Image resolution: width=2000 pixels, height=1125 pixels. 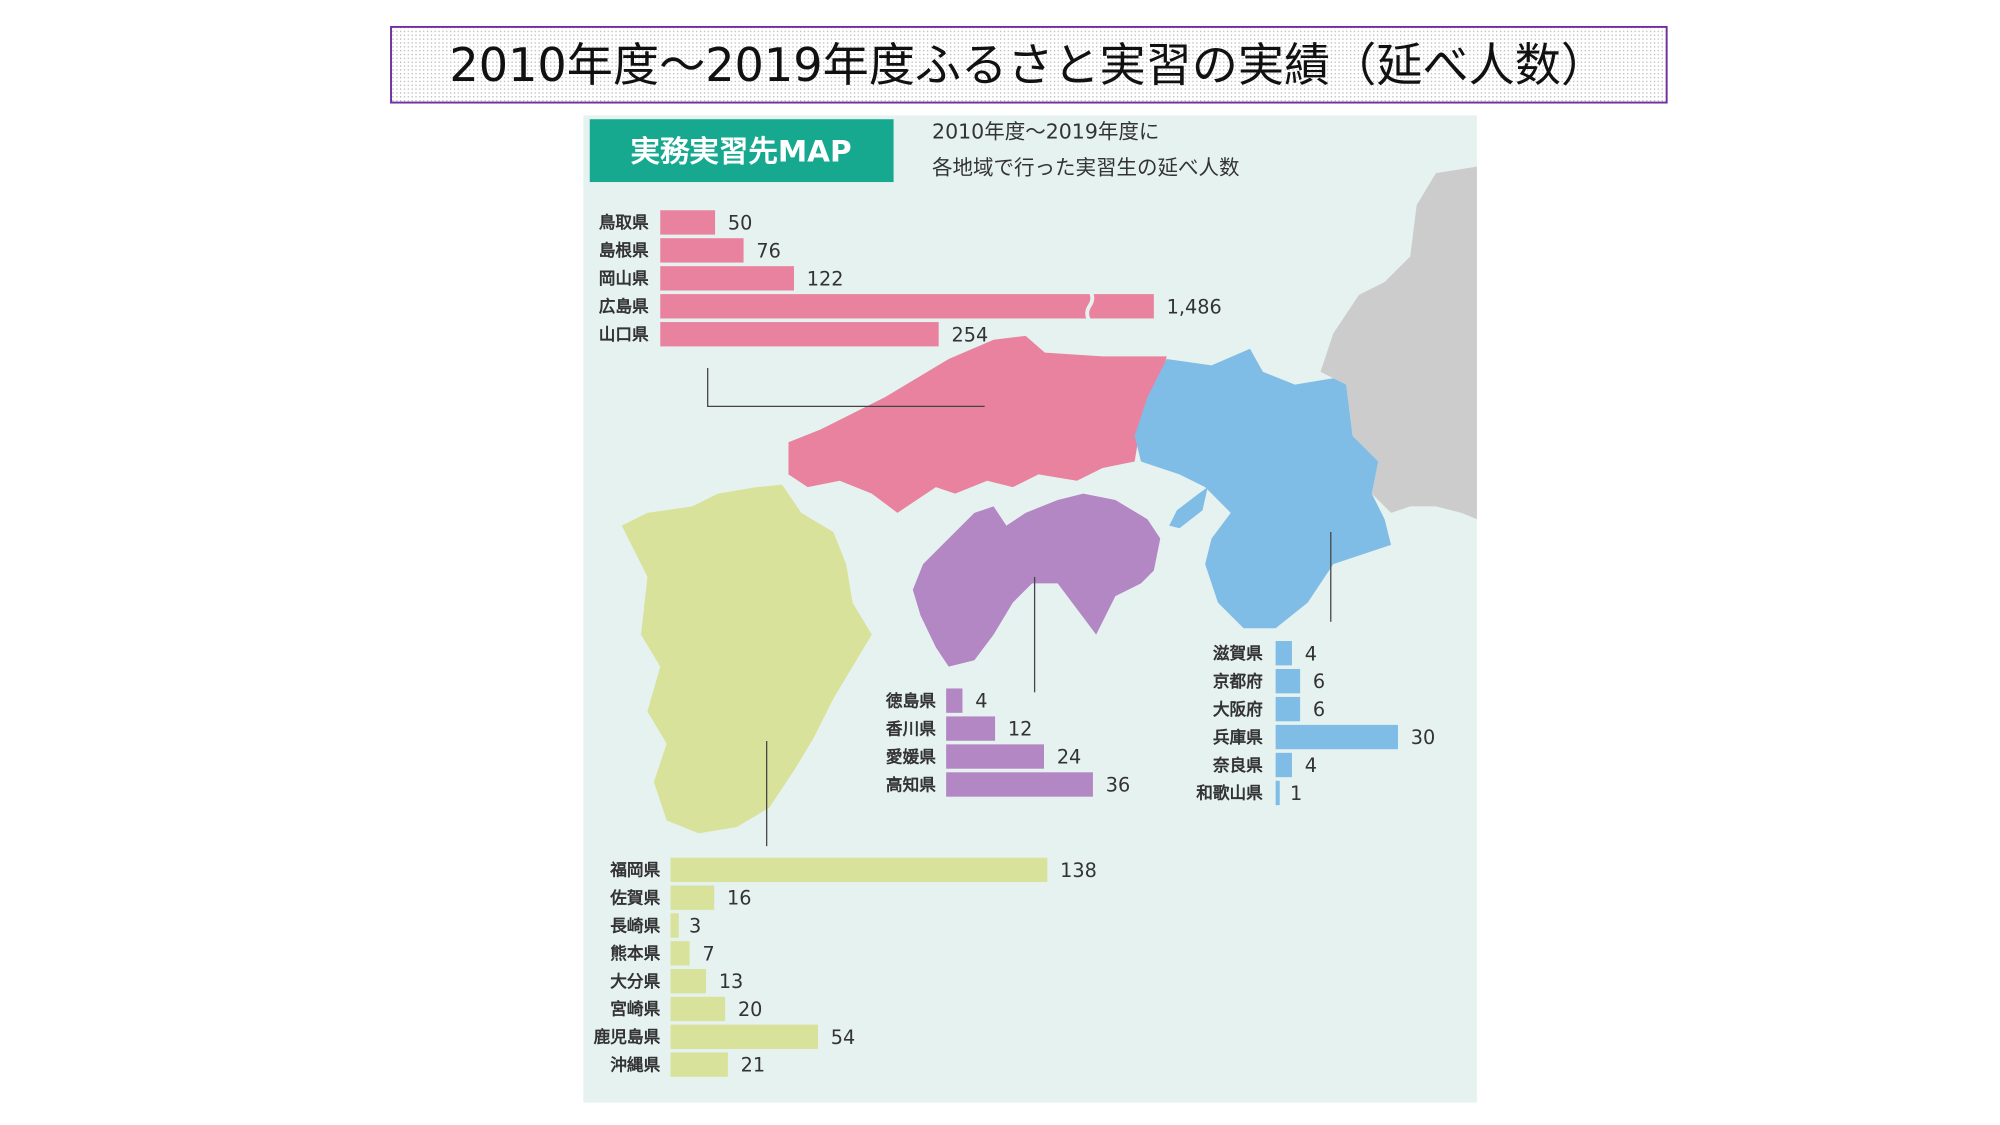 I want to click on subtitle-line2: 各地域で行った実習生の延べ人数, so click(x=1086, y=167).